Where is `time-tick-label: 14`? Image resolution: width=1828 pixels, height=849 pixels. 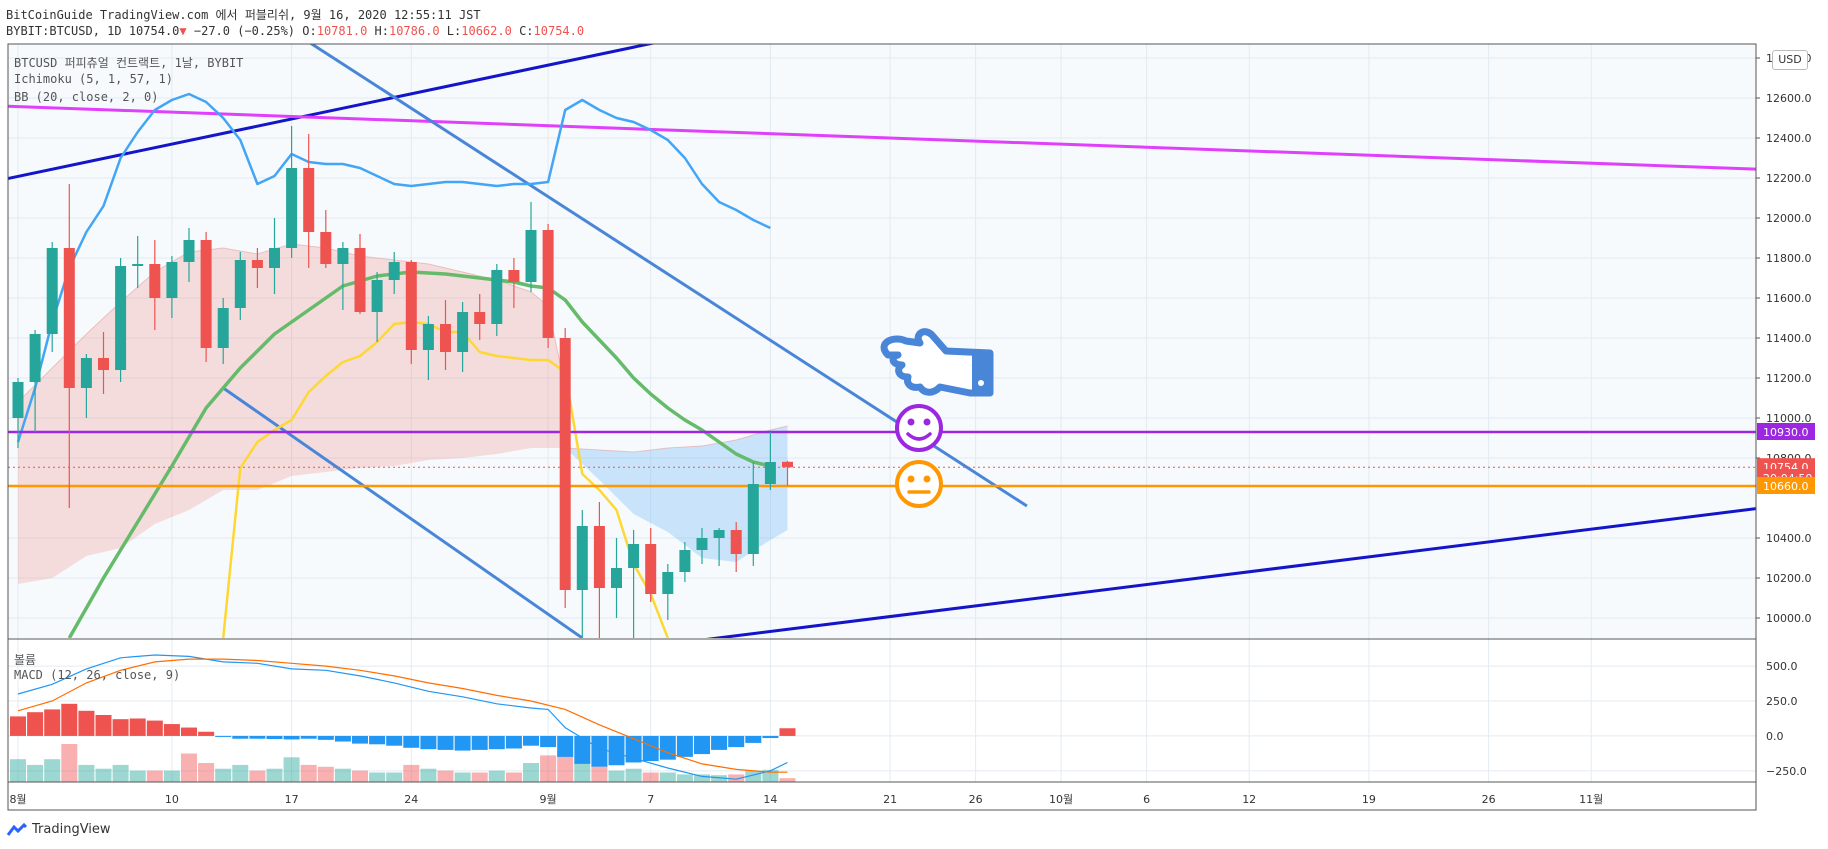 time-tick-label: 14 is located at coordinates (770, 799).